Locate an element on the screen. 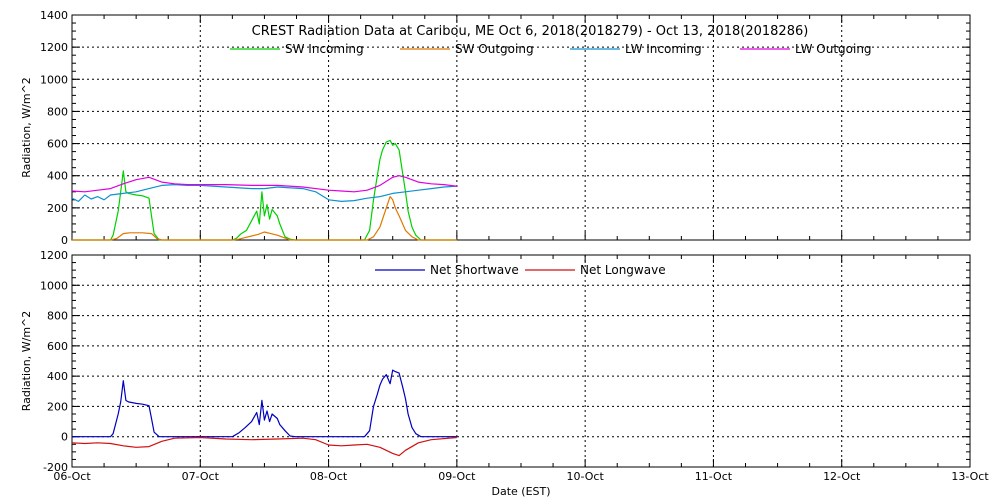 The width and height of the screenshot is (1000, 500). legend-label: Net Shortwave is located at coordinates (474, 270).